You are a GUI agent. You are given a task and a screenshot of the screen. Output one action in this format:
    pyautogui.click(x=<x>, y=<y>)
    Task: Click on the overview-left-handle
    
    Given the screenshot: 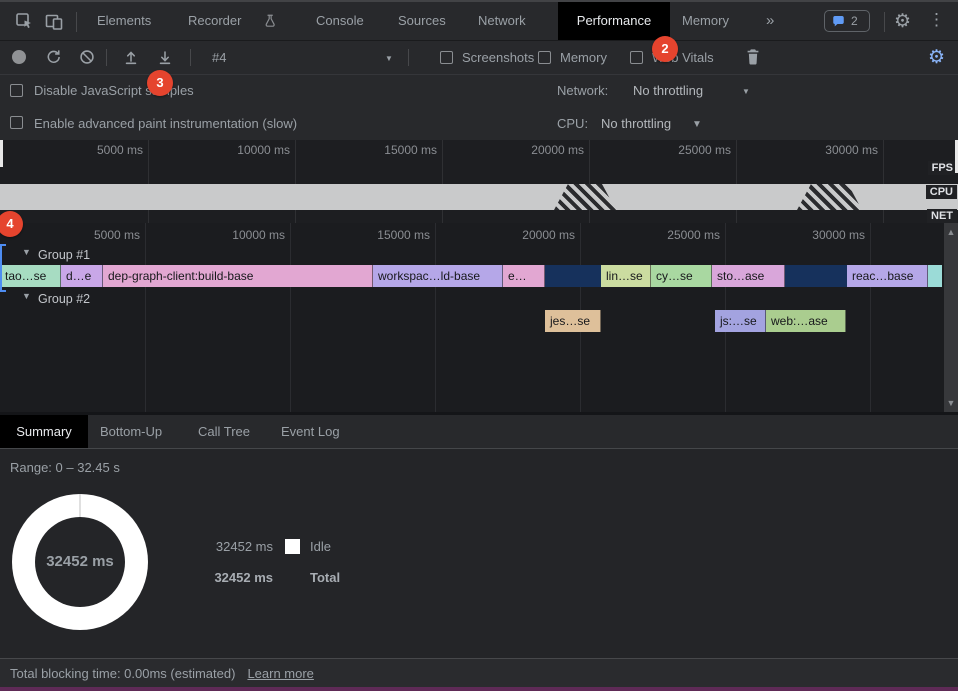 What is the action you would take?
    pyautogui.click(x=1, y=153)
    